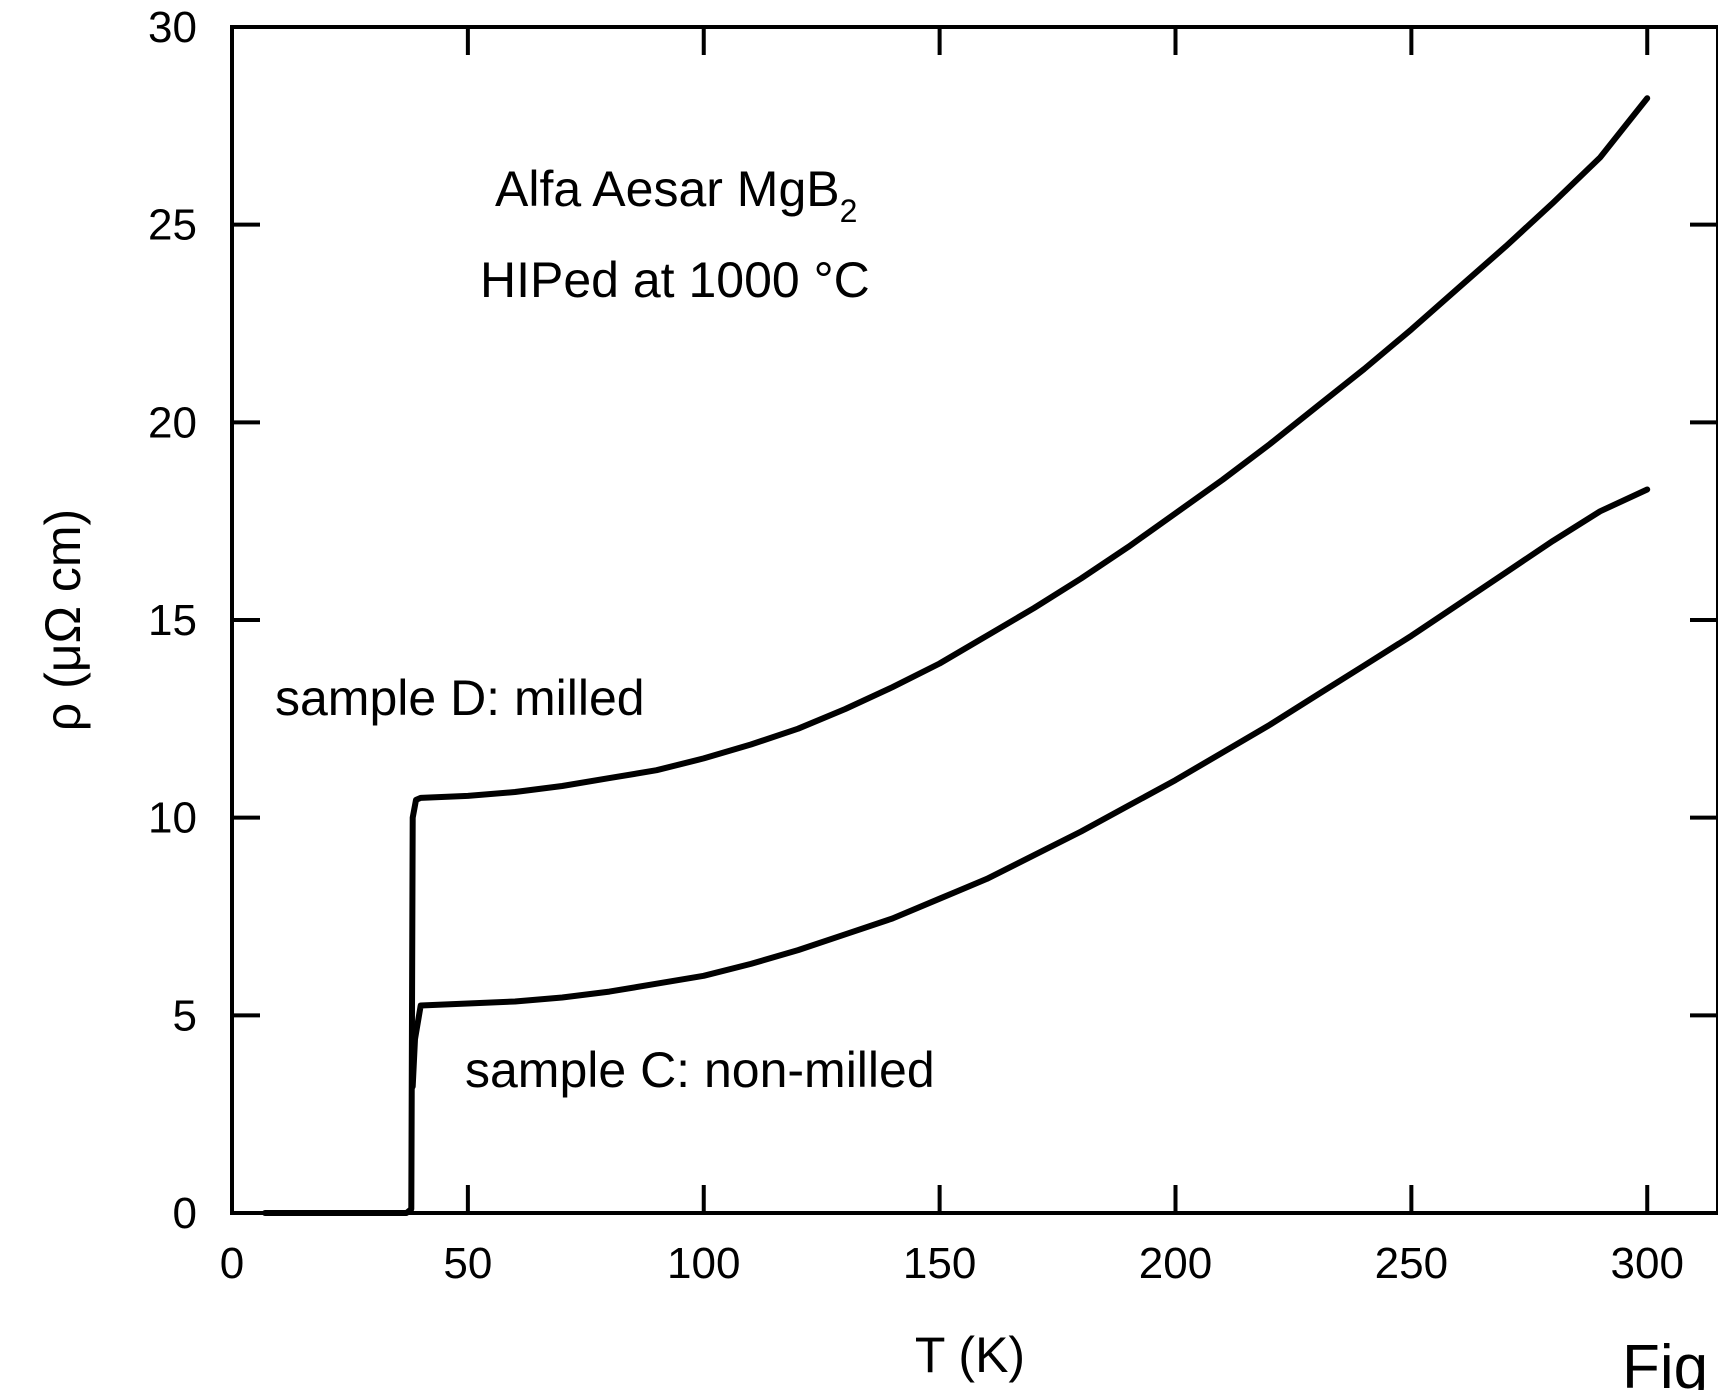 This screenshot has height=1390, width=1718. What do you see at coordinates (939, 1263) in the screenshot?
I see `x-tick-label: 150` at bounding box center [939, 1263].